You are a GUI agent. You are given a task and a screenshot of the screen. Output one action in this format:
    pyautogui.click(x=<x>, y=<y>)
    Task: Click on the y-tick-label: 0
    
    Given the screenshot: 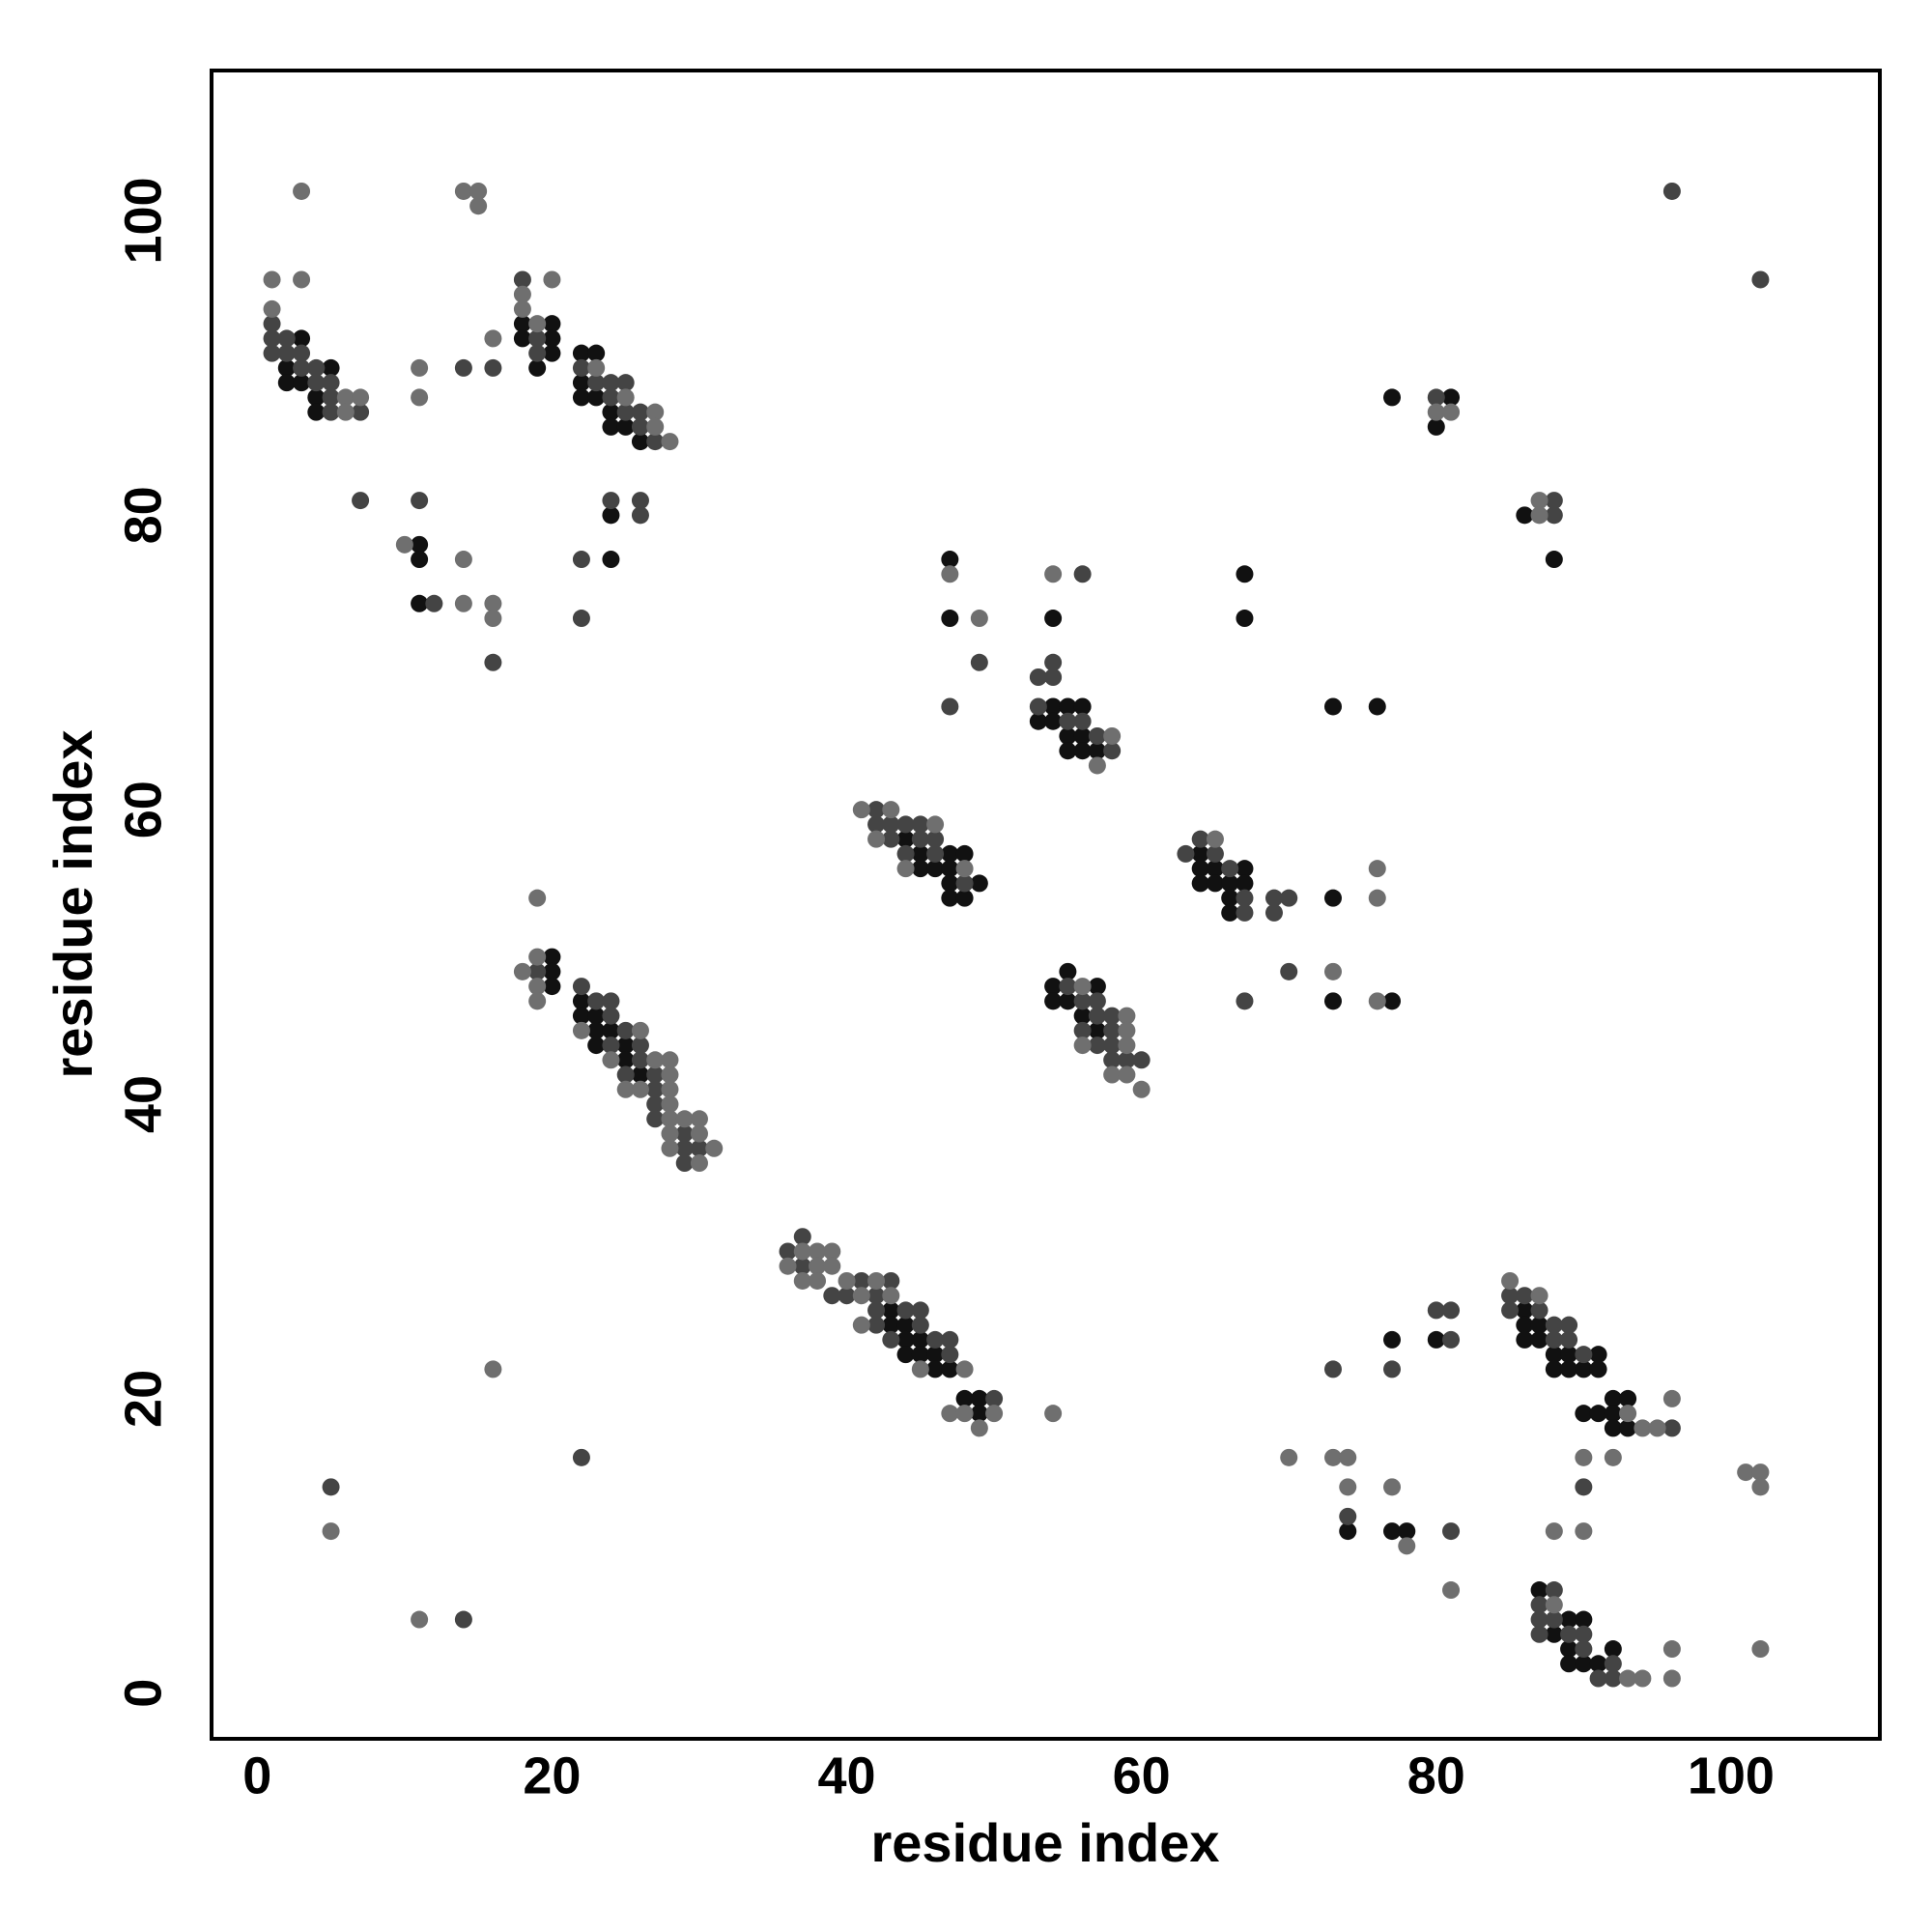 What is the action you would take?
    pyautogui.click(x=143, y=1693)
    